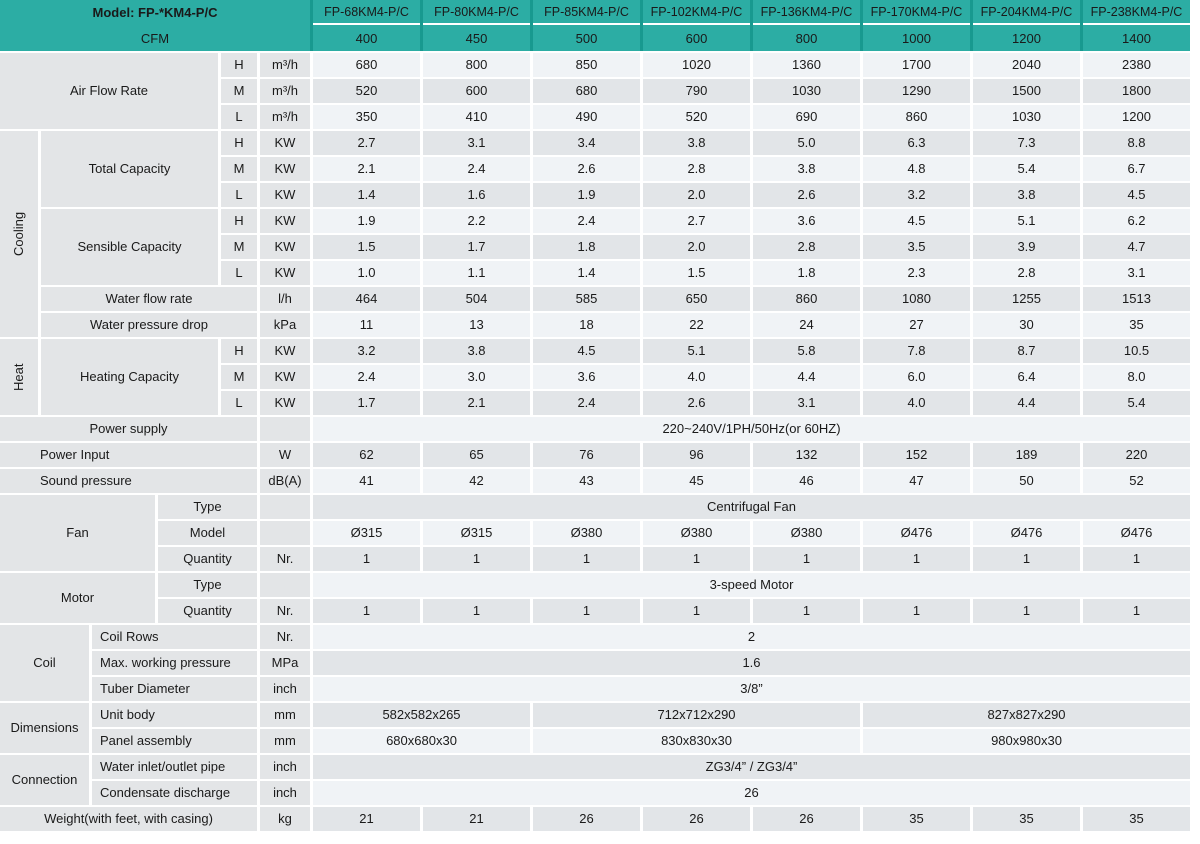  What do you see at coordinates (586, 533) in the screenshot?
I see `value-cell: Ø380` at bounding box center [586, 533].